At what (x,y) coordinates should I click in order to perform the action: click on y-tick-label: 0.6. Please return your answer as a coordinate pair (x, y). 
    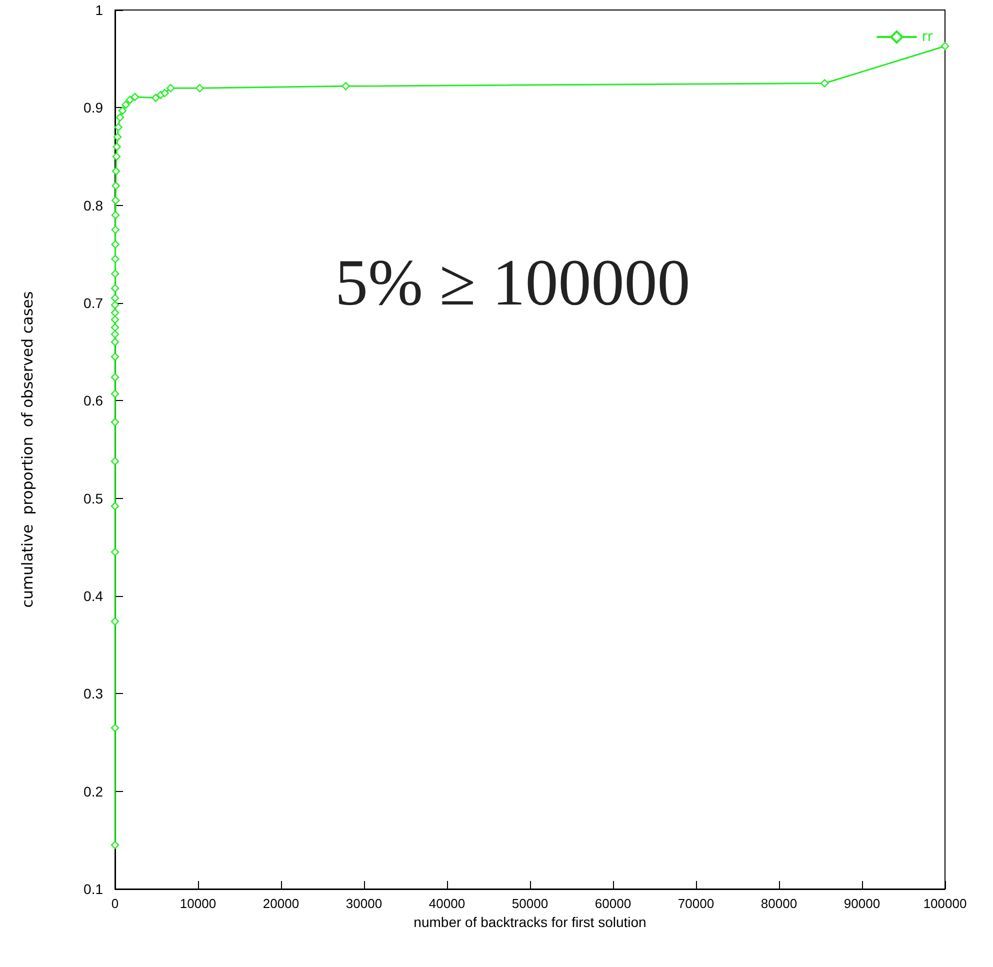
    Looking at the image, I should click on (94, 400).